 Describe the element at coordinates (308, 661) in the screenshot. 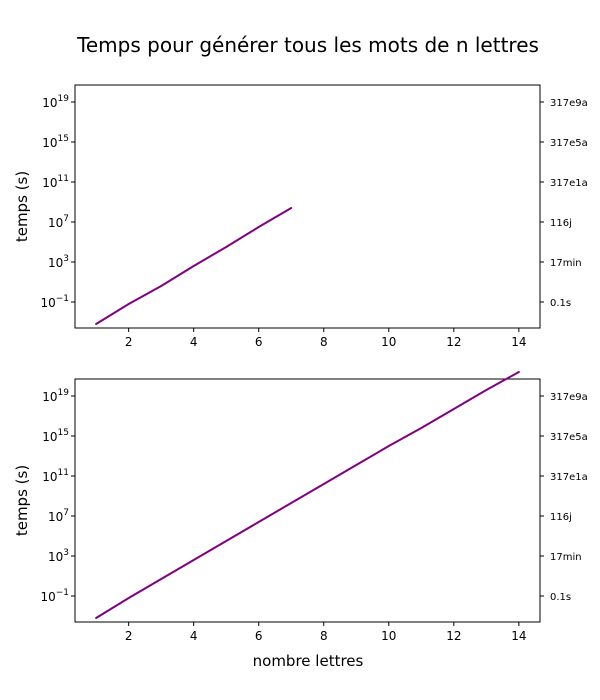

I see `x-axis-label: nombre lettres` at that location.